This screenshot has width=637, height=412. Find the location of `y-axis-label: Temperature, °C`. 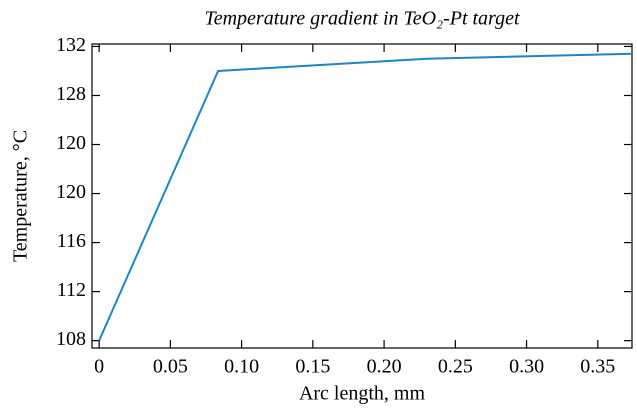

y-axis-label: Temperature, °C is located at coordinates (21, 196).